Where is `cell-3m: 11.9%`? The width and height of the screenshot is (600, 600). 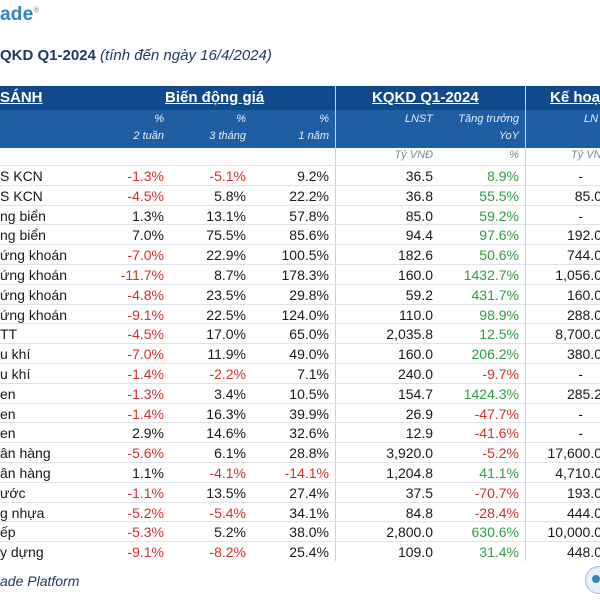 cell-3m: 11.9% is located at coordinates (226, 354).